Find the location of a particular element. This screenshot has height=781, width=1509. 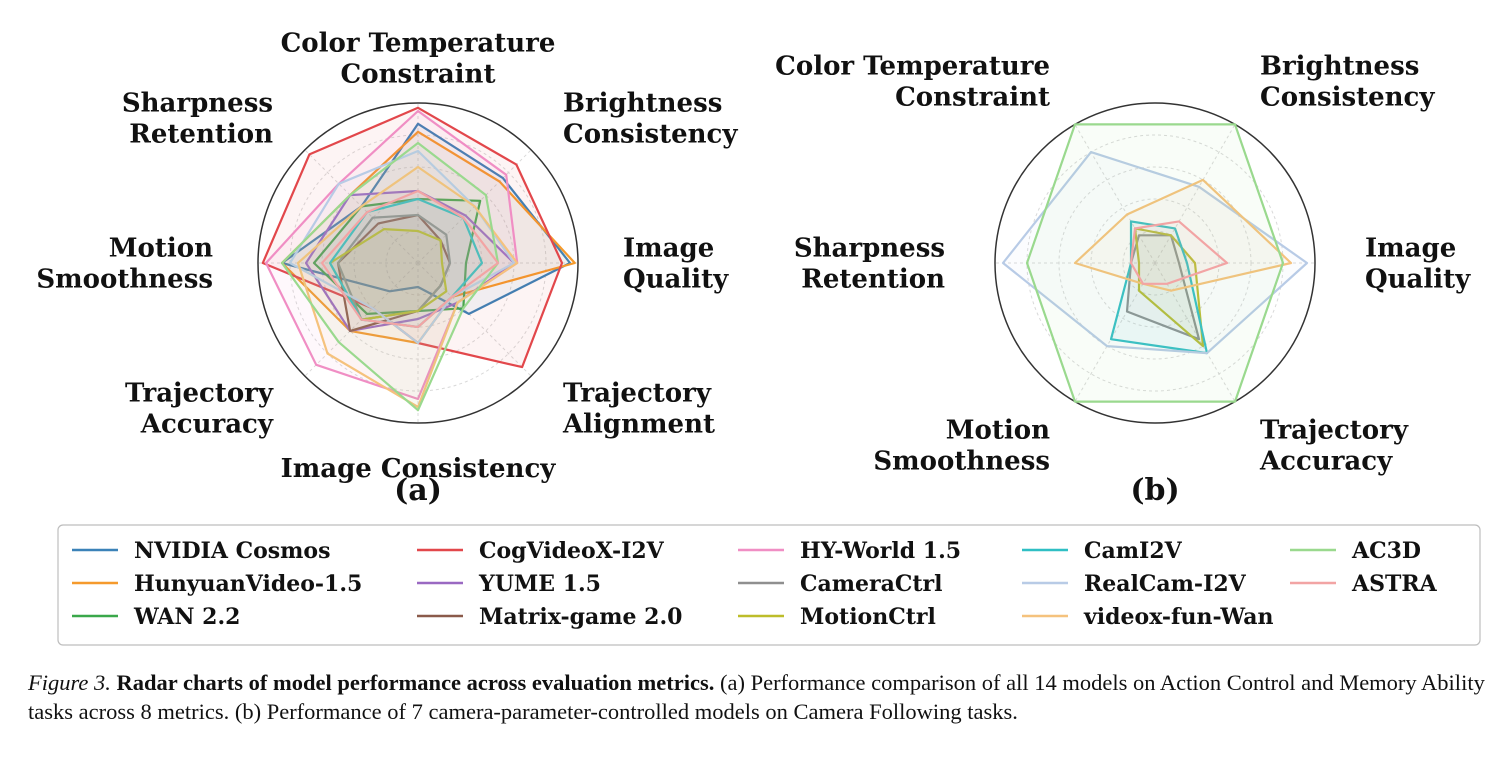

legend-label-matrix-game-2-0: Matrix-game 2.0 is located at coordinates (580, 617).